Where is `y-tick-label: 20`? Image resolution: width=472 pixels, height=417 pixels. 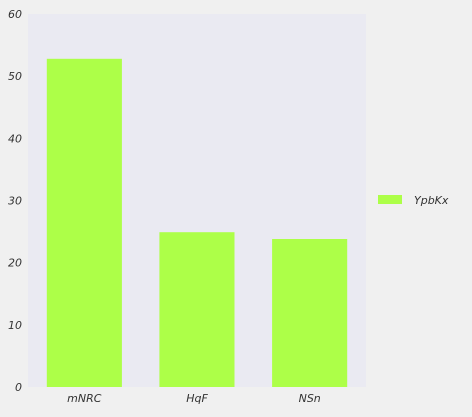
y-tick-label: 20 is located at coordinates (15, 263).